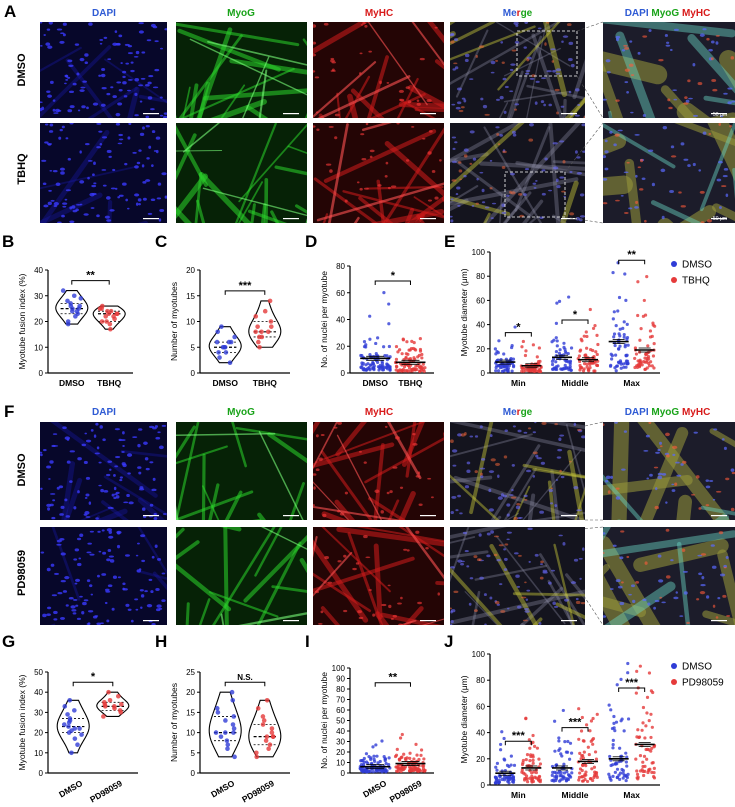 The width and height of the screenshot is (735, 807). What do you see at coordinates (22, 722) in the screenshot?
I see `y-axis-label: Myotube fusion index (%)` at bounding box center [22, 722].